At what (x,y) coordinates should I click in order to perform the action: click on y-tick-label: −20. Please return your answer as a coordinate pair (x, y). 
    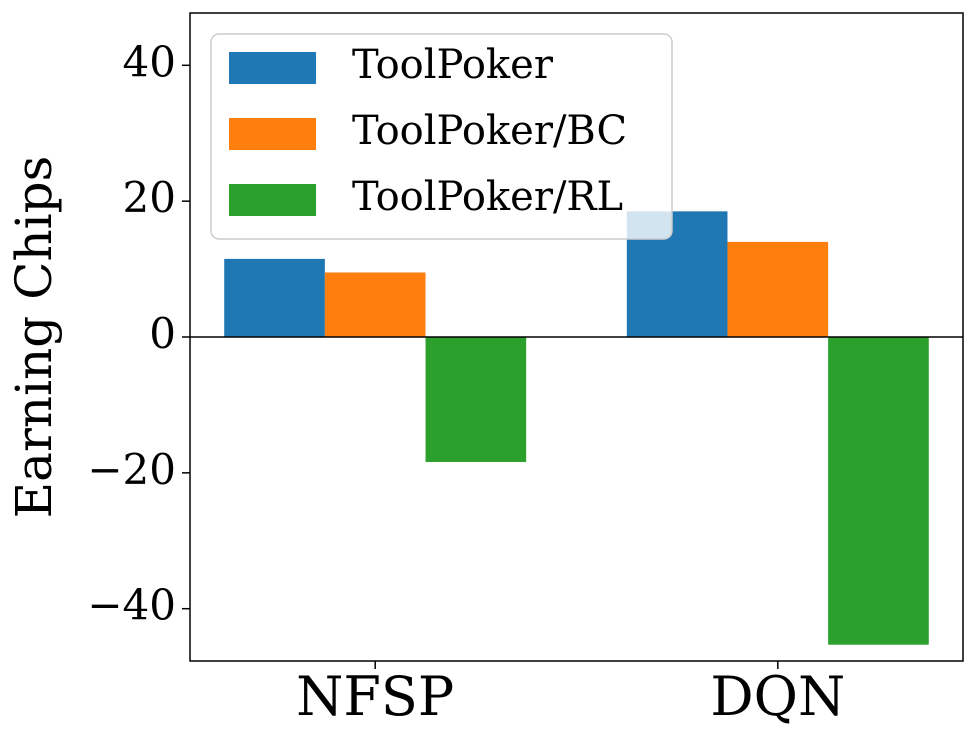
    Looking at the image, I should click on (131, 469).